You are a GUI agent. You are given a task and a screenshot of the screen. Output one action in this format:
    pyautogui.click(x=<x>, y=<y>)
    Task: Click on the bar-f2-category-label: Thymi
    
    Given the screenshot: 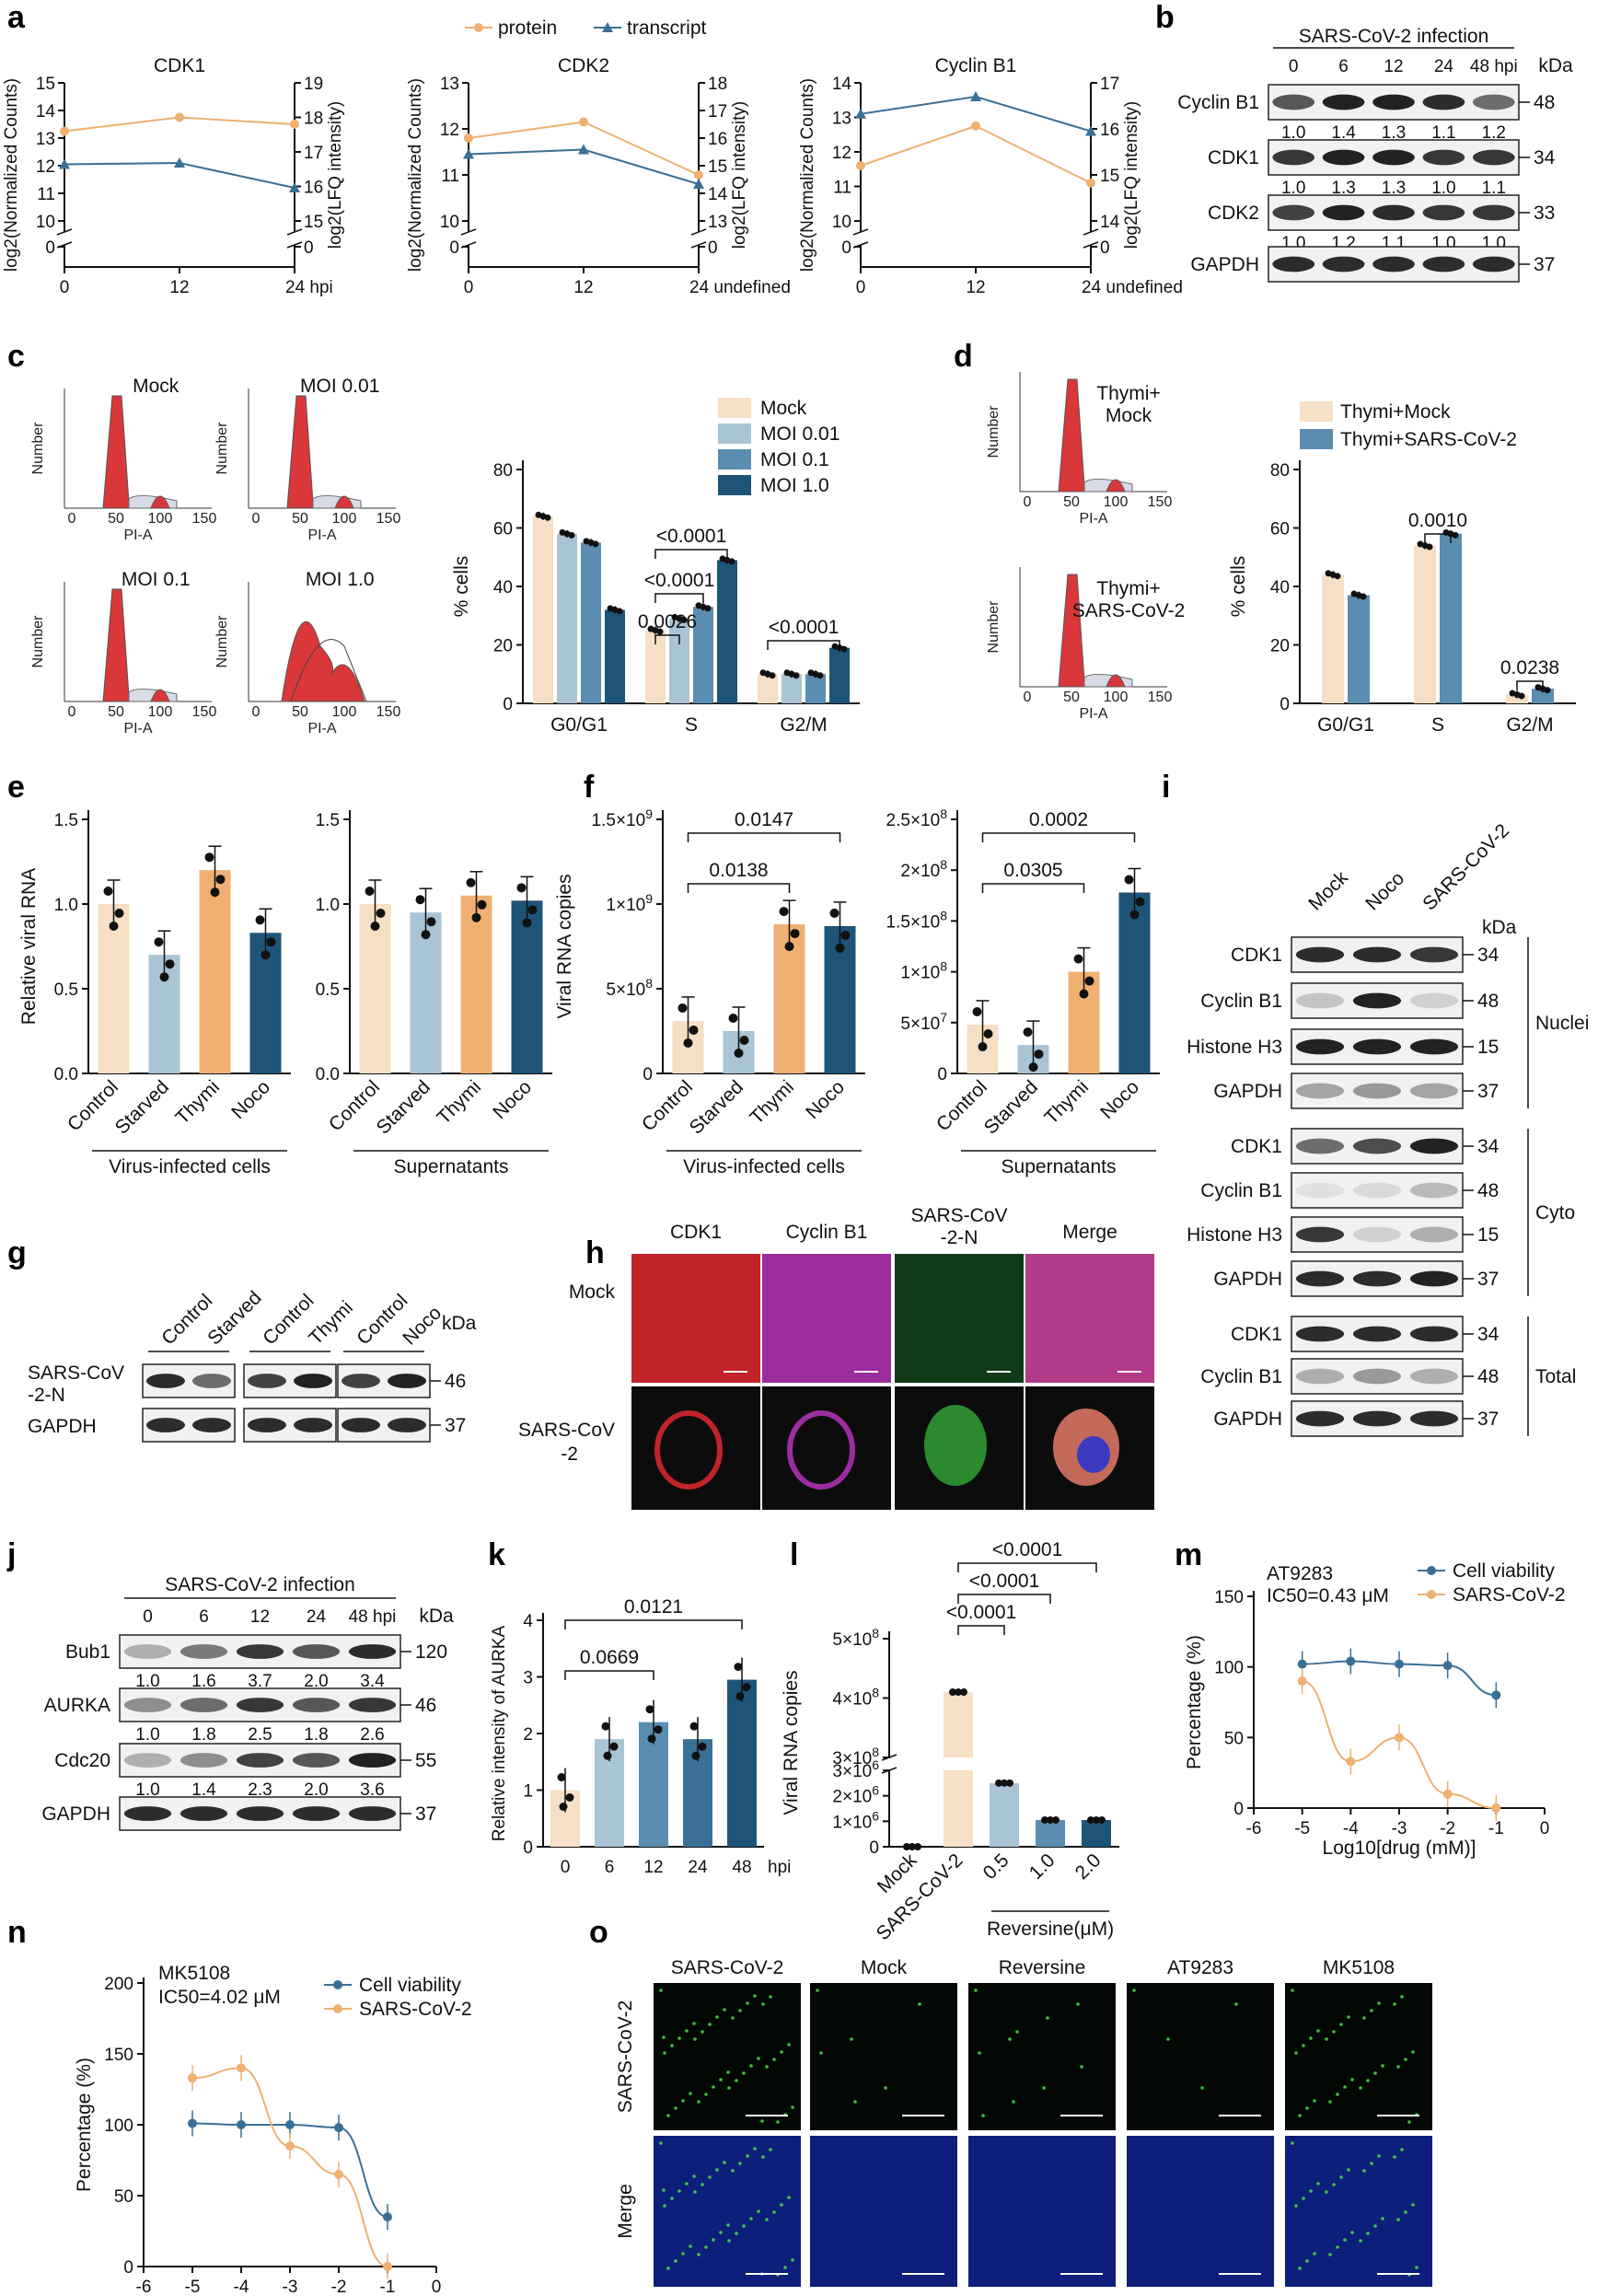 What is the action you would take?
    pyautogui.click(x=1066, y=1102)
    